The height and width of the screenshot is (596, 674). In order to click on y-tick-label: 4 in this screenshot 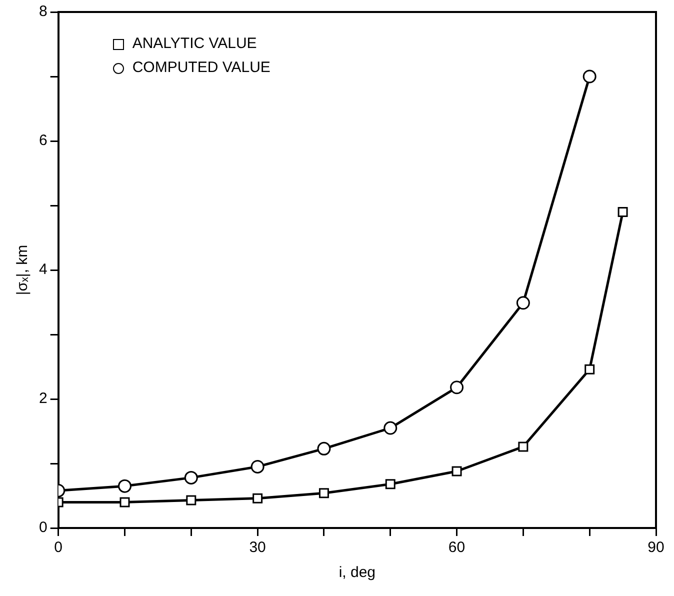, I will do `click(43, 269)`.